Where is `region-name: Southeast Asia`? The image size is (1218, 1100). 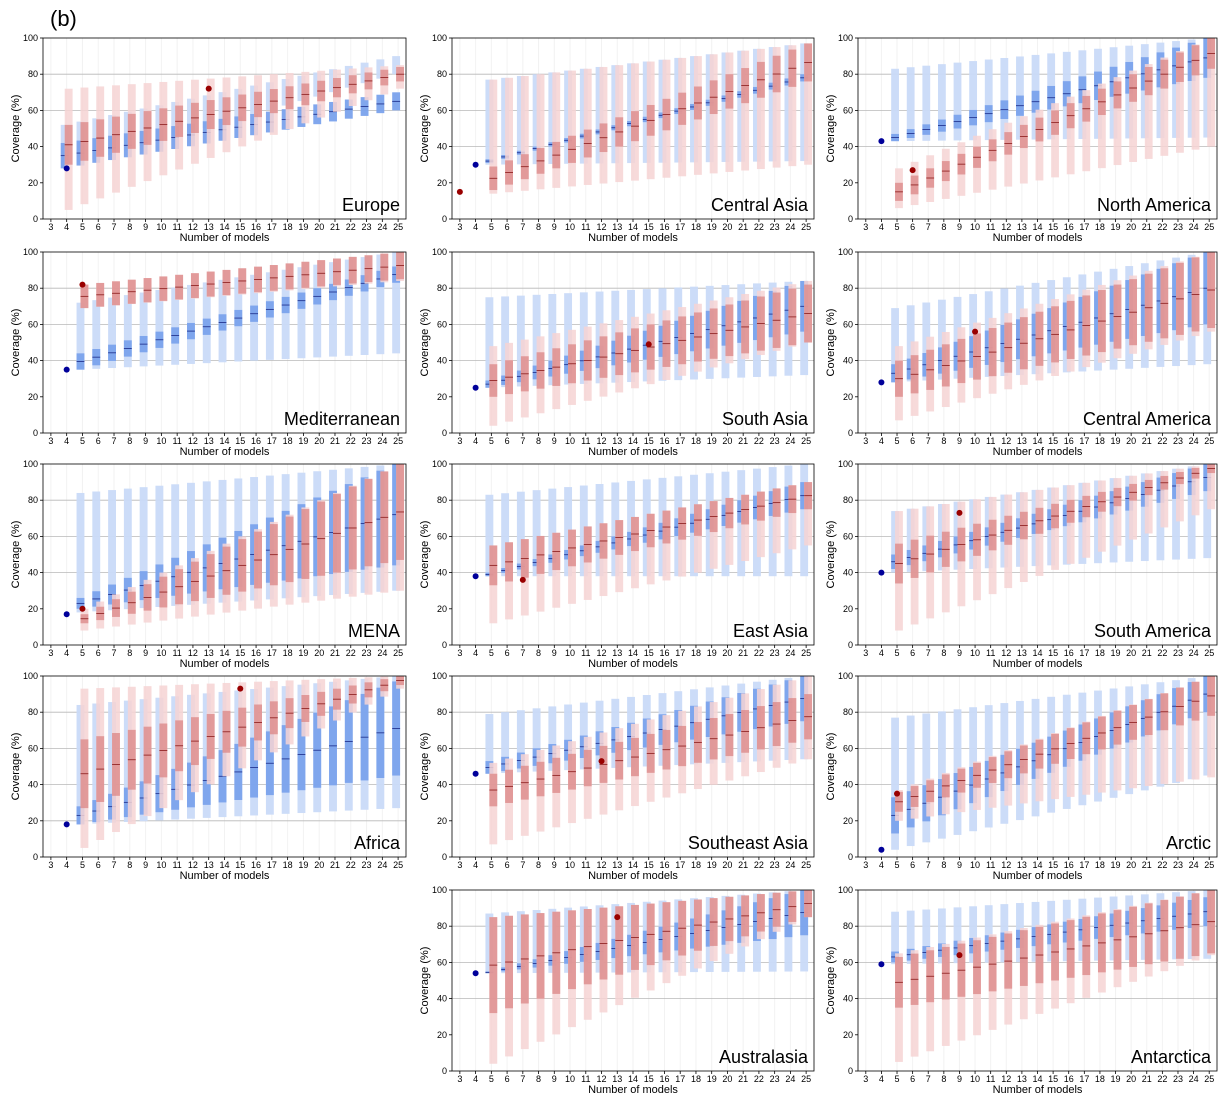
region-name: Southeast Asia is located at coordinates (748, 843).